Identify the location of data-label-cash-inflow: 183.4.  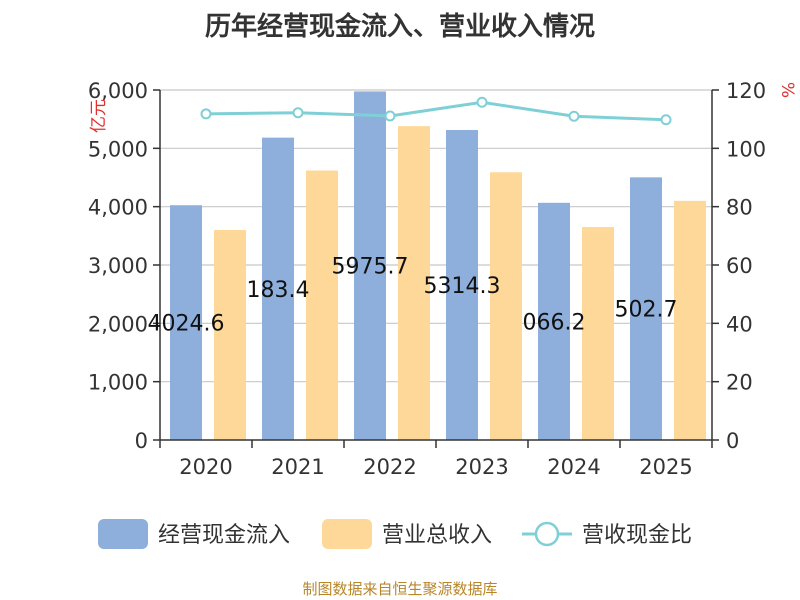
(278, 290).